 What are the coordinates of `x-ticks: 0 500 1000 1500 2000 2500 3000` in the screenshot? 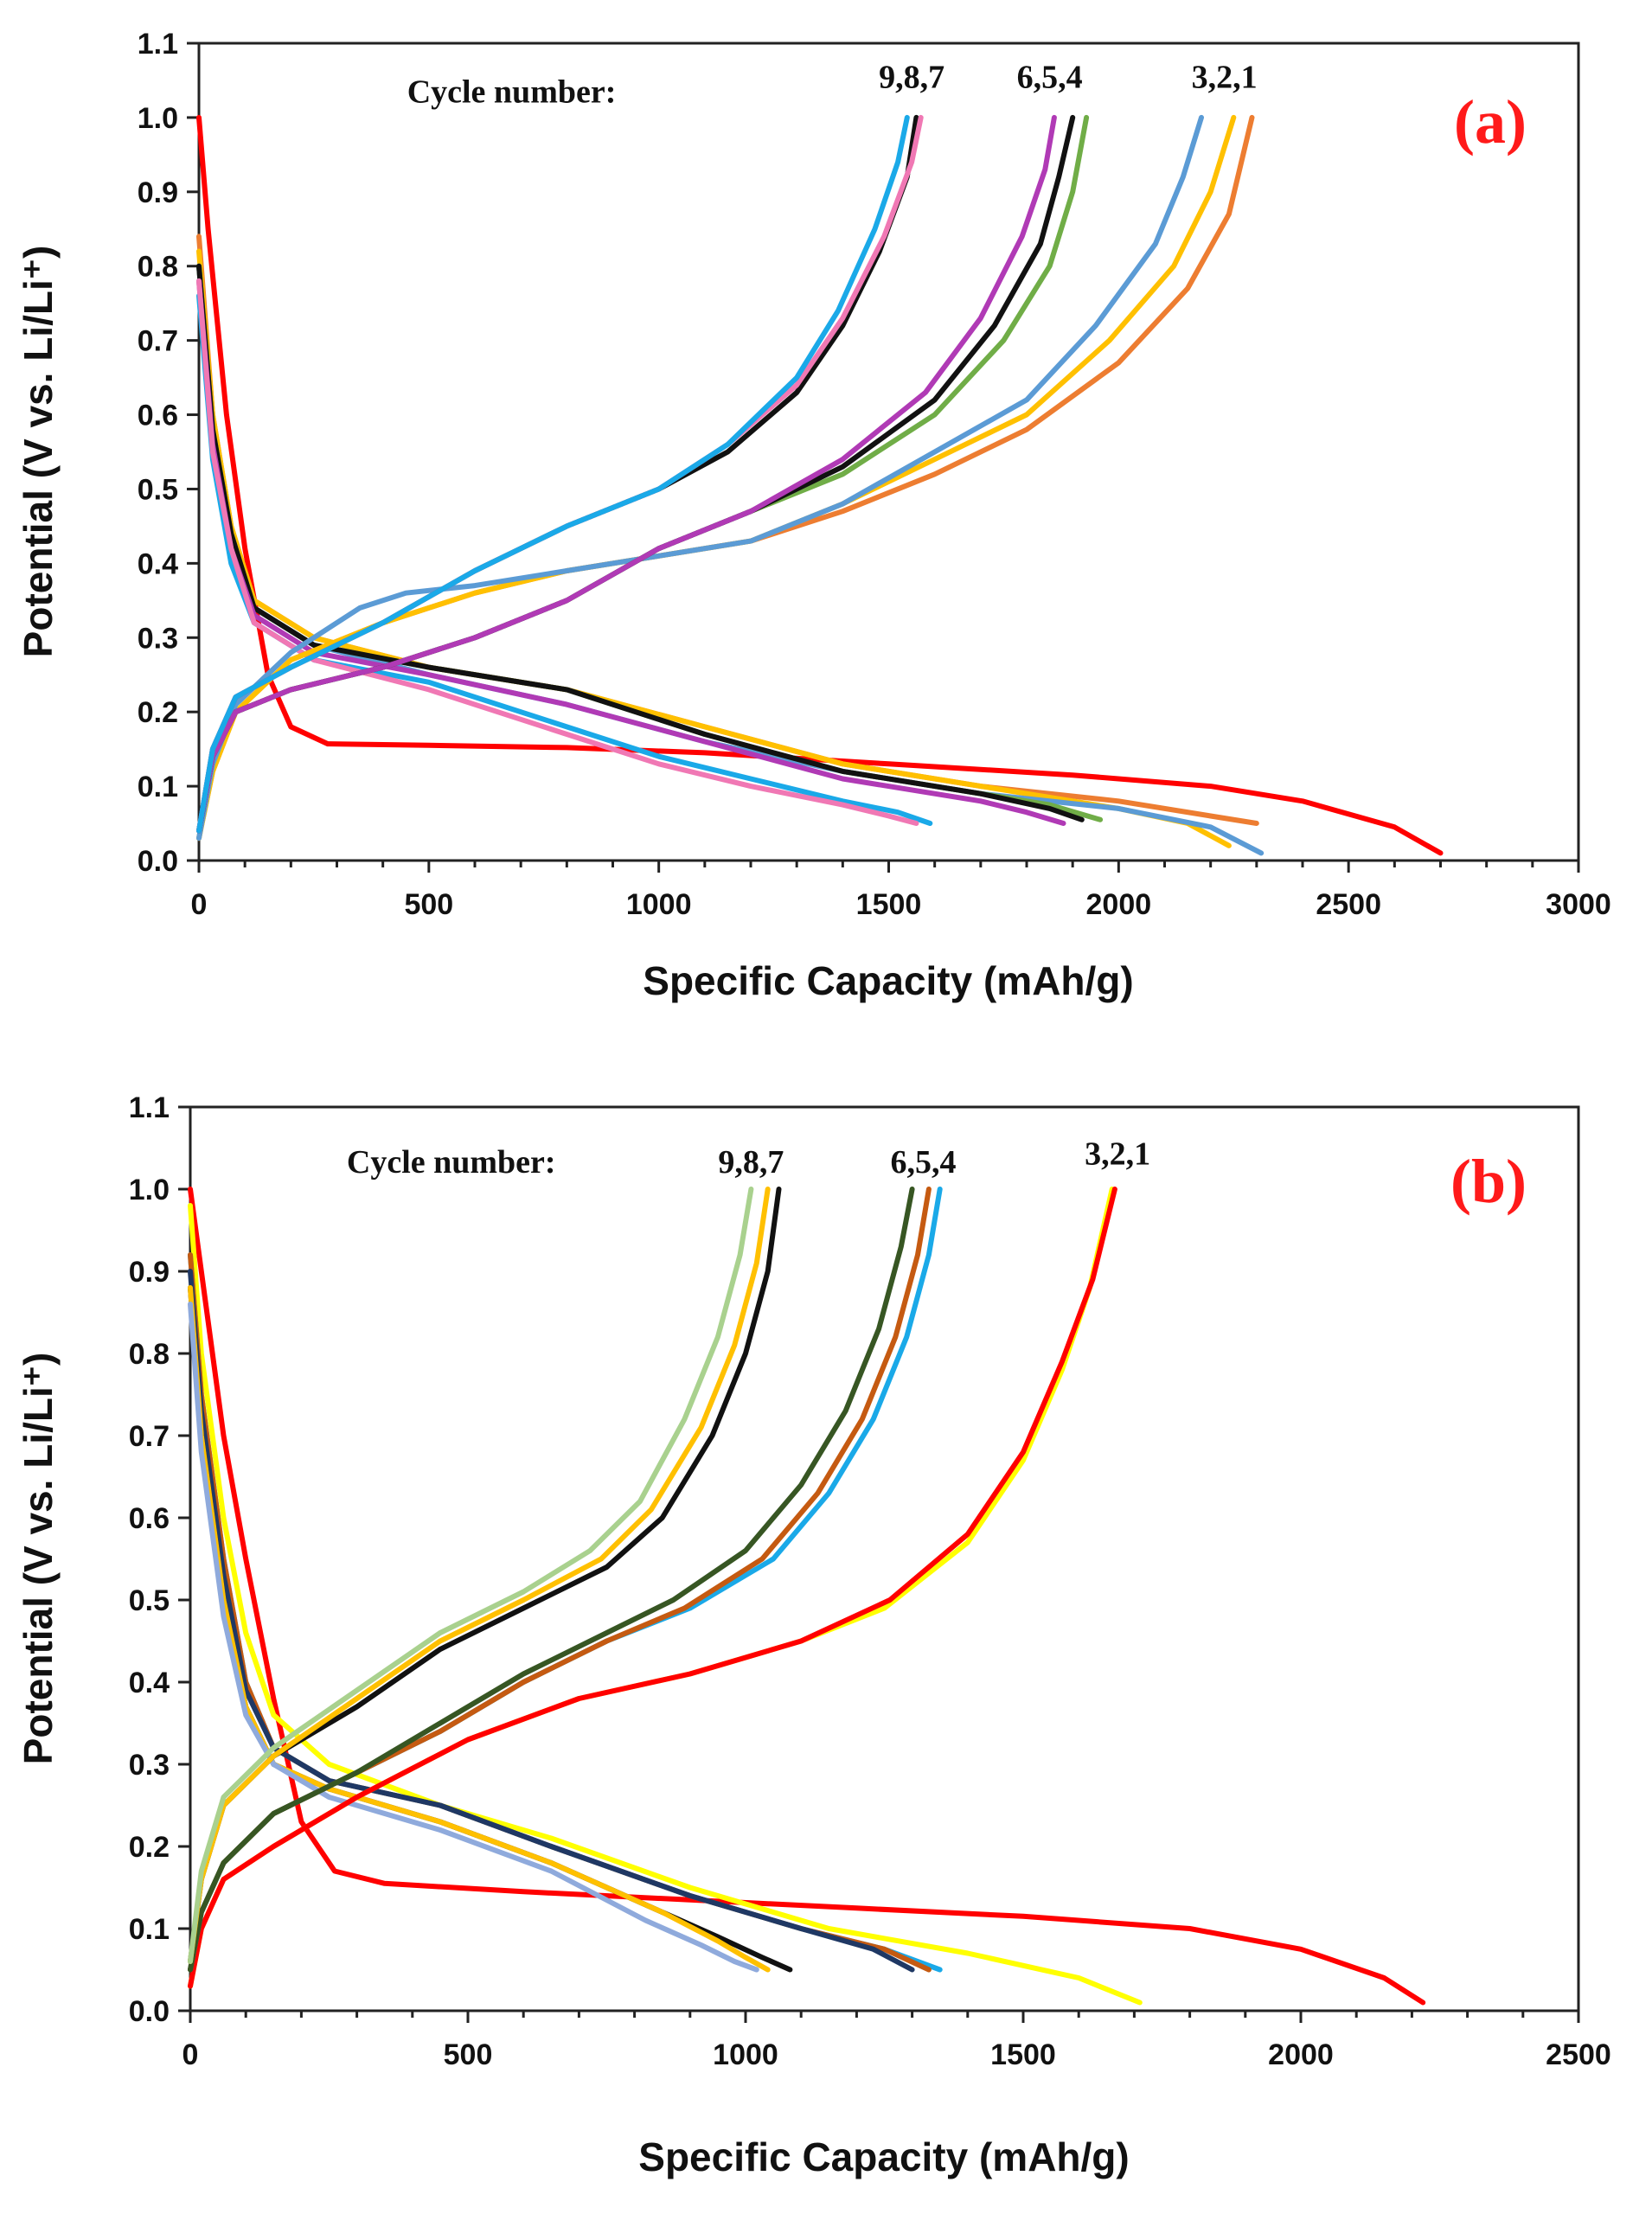 It's located at (901, 891).